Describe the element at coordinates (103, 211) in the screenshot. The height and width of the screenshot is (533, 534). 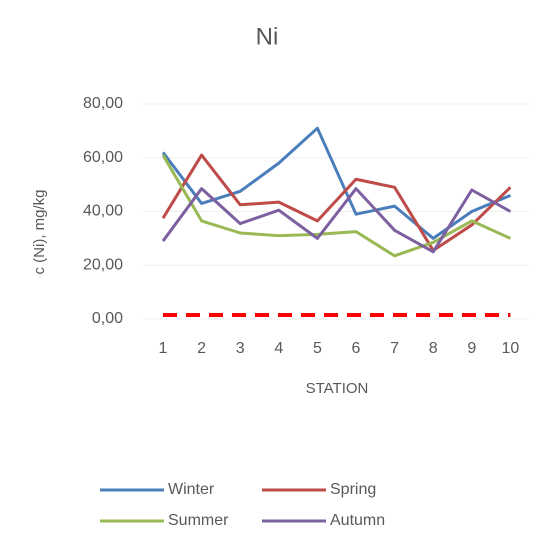
I see `y-tick-label: 40,00` at that location.